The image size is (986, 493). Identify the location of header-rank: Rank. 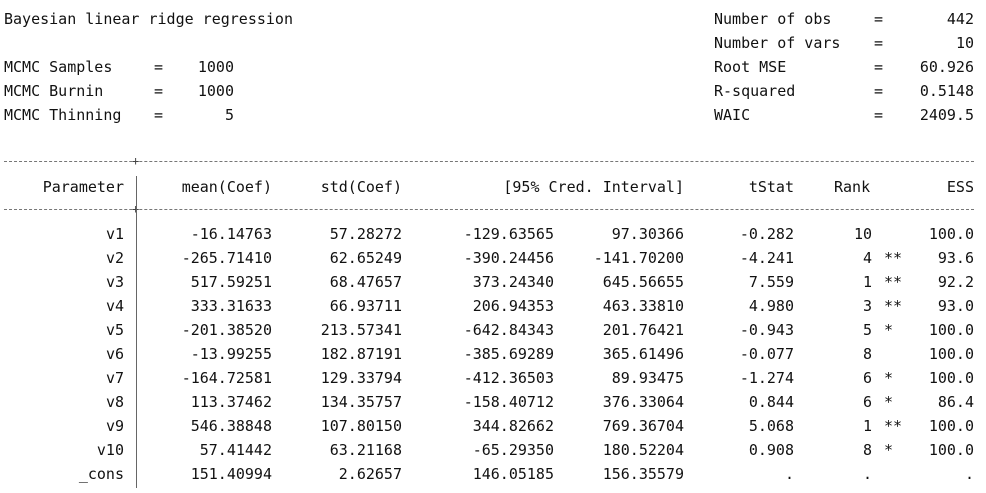
(852, 187).